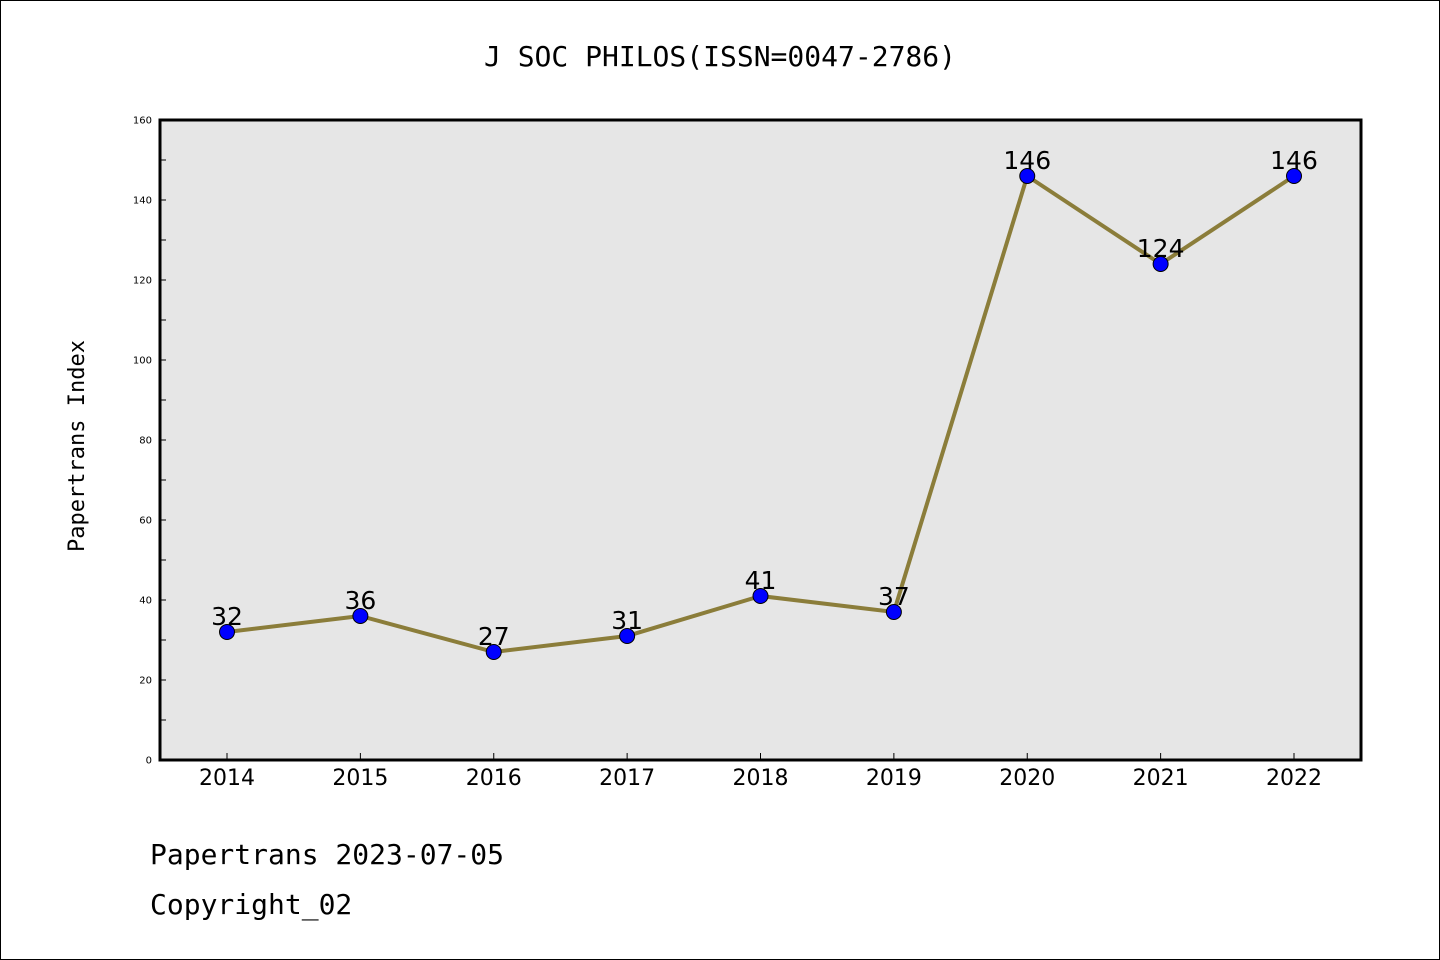  I want to click on x-tick-label: 2019, so click(894, 778).